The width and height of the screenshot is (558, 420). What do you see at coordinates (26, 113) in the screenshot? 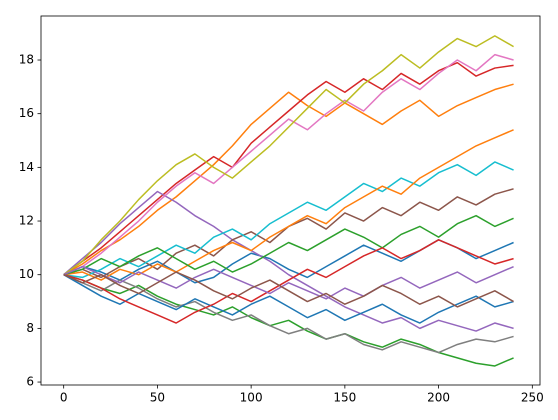
I see `y-tick-label: 16` at bounding box center [26, 113].